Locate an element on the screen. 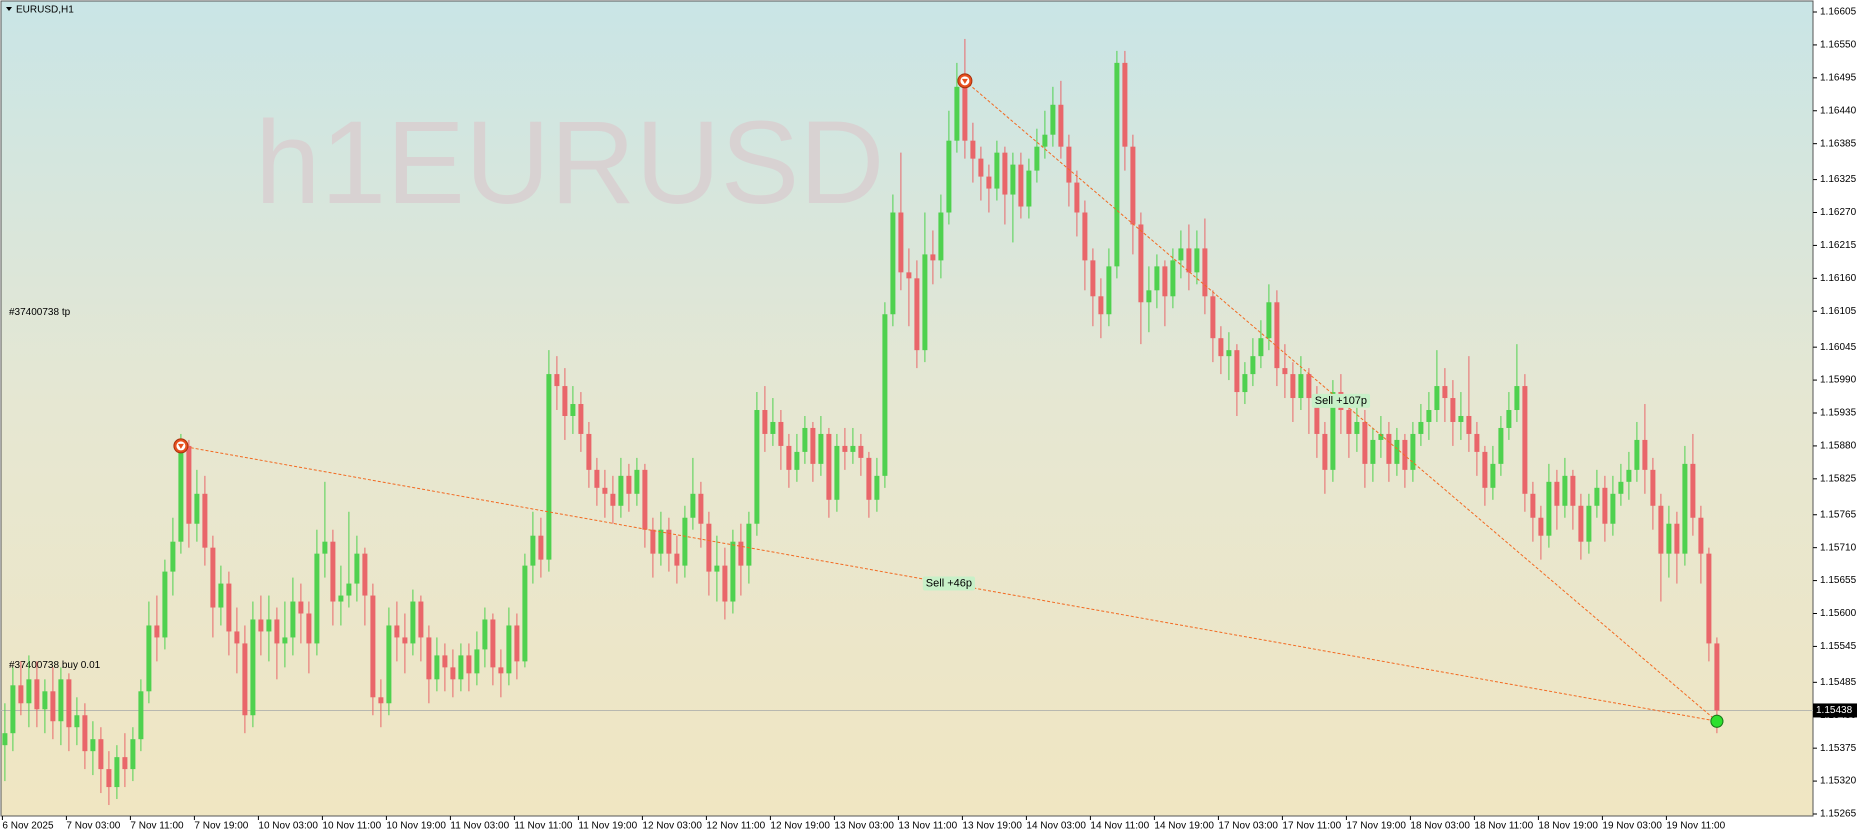 The width and height of the screenshot is (1858, 836). chart-title: EURUSD,H1 is located at coordinates (45, 10).